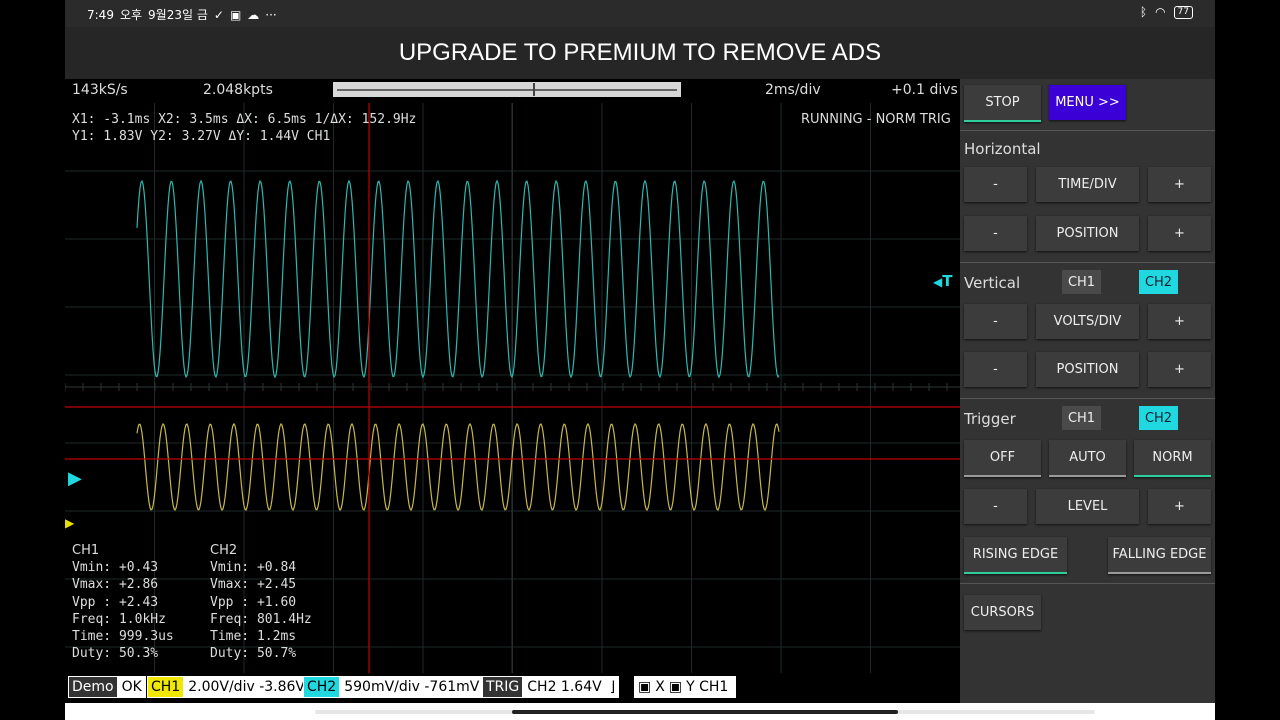 The height and width of the screenshot is (720, 1280). Describe the element at coordinates (551, 687) in the screenshot. I see `trigger-chip: TRIG CH2 1.64V ⌋` at that location.